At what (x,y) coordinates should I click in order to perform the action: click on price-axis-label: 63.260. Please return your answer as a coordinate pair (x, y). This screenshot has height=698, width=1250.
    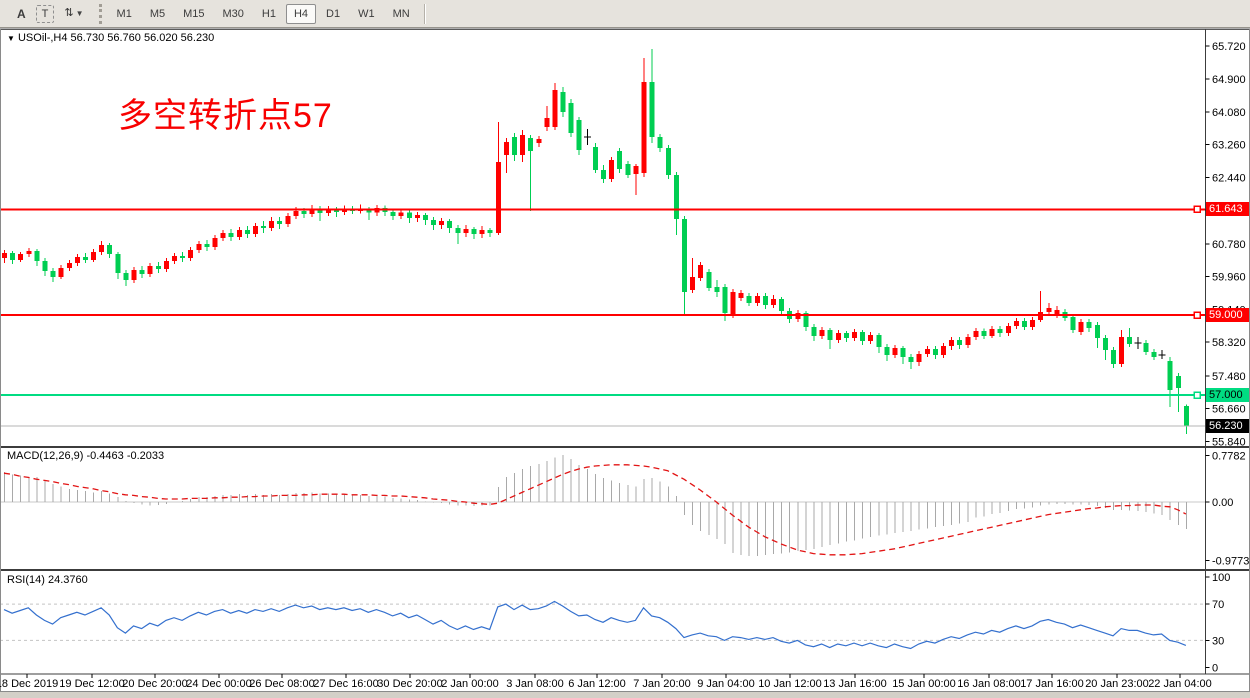
    Looking at the image, I should click on (1229, 146).